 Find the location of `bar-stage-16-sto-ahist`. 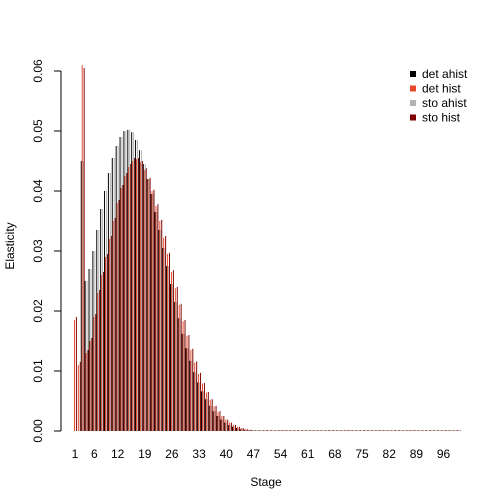

bar-stage-16-sto-ahist is located at coordinates (134, 281).